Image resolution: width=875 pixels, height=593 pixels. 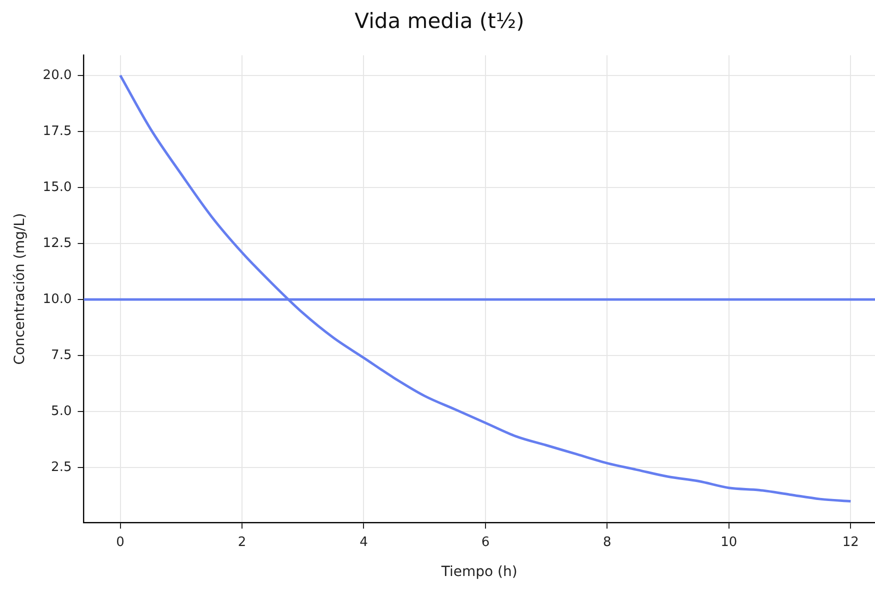 I want to click on y-tick-label: 15.0, so click(x=57, y=187).